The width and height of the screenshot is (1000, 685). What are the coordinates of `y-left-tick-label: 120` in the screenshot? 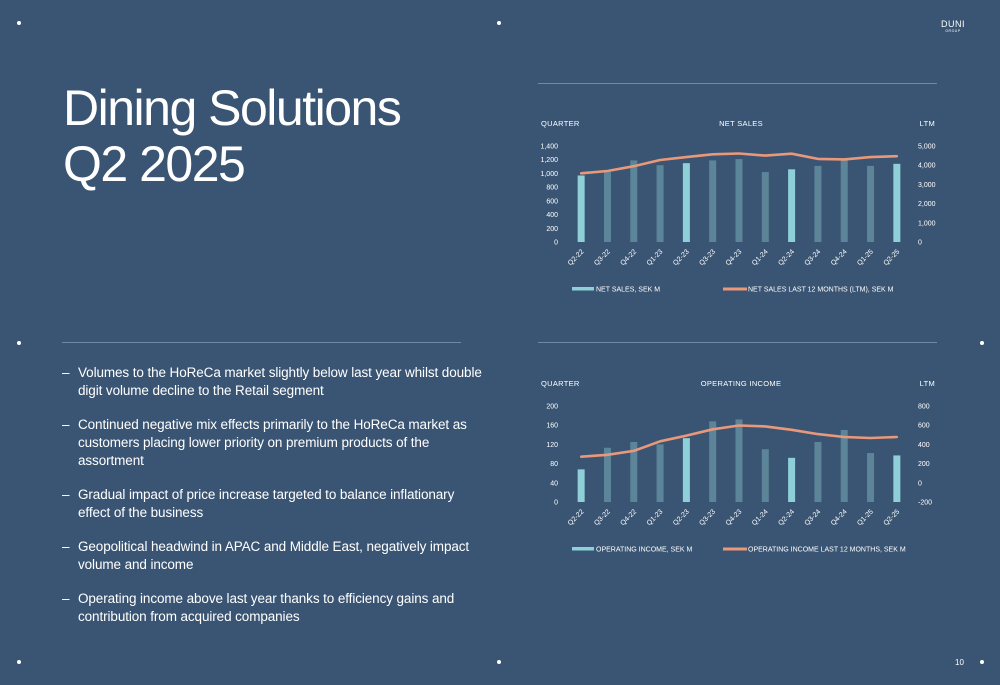 It's located at (552, 445).